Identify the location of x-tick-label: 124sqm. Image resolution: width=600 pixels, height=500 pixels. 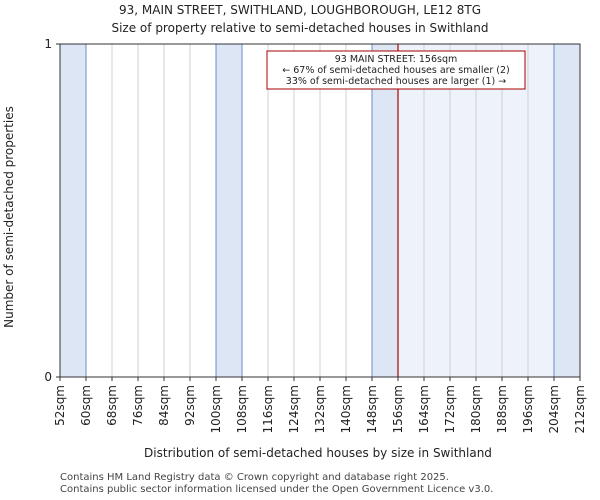
(294, 409).